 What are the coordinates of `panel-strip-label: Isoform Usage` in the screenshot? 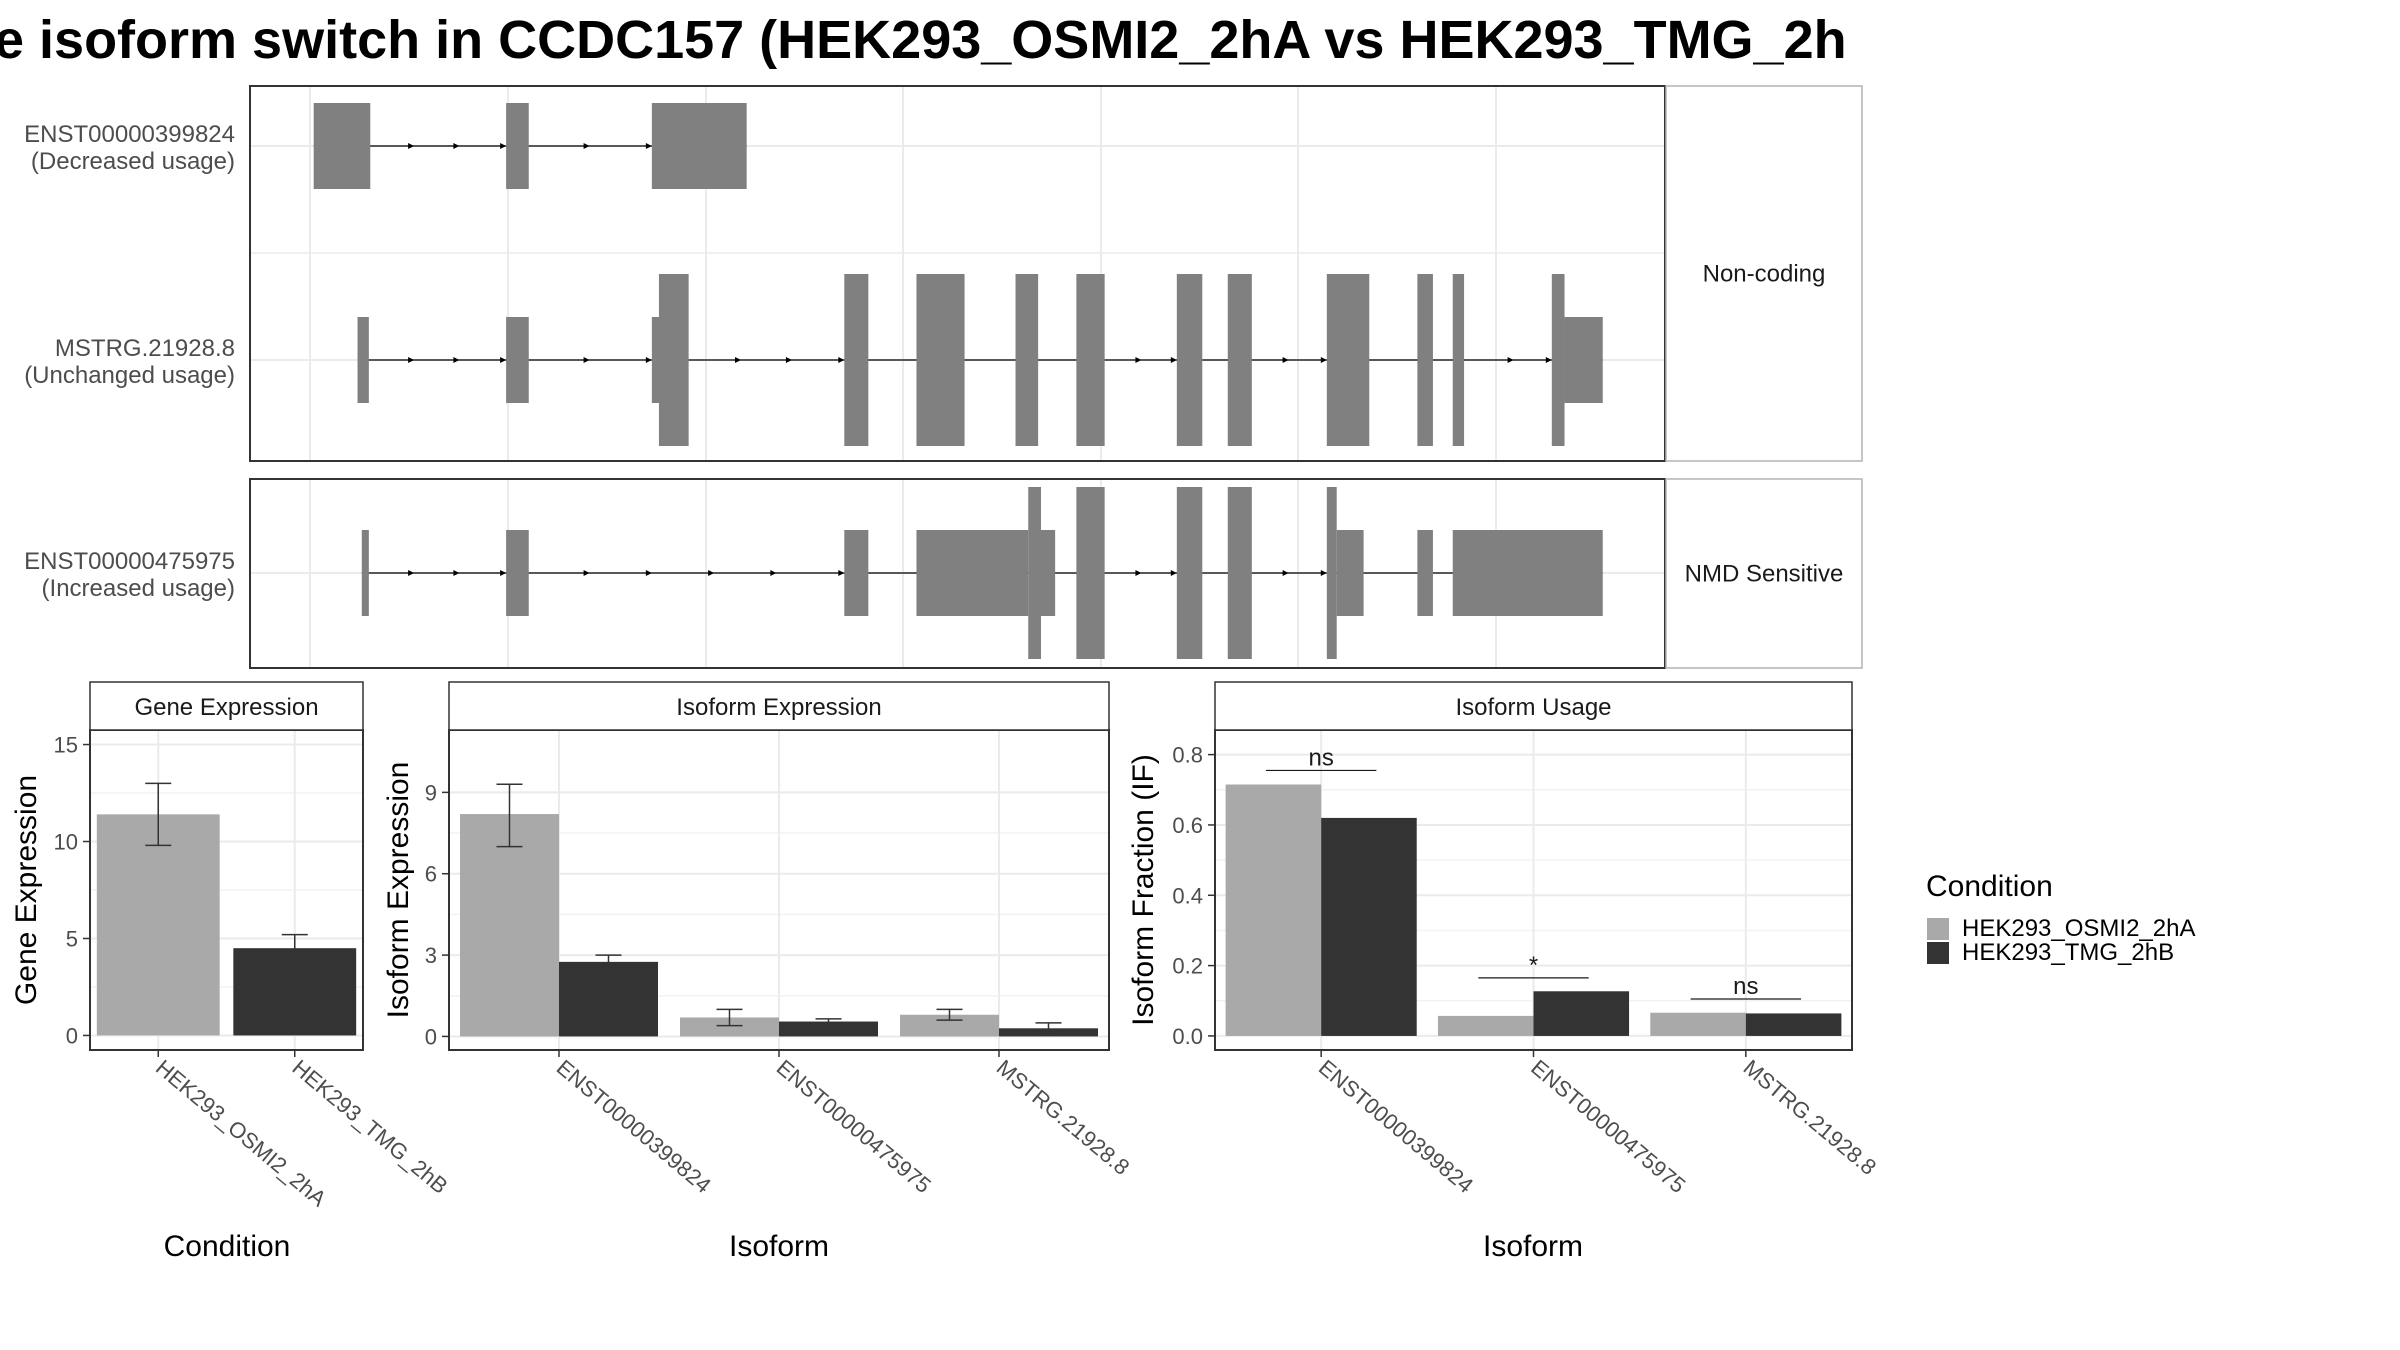 It's located at (1533, 707).